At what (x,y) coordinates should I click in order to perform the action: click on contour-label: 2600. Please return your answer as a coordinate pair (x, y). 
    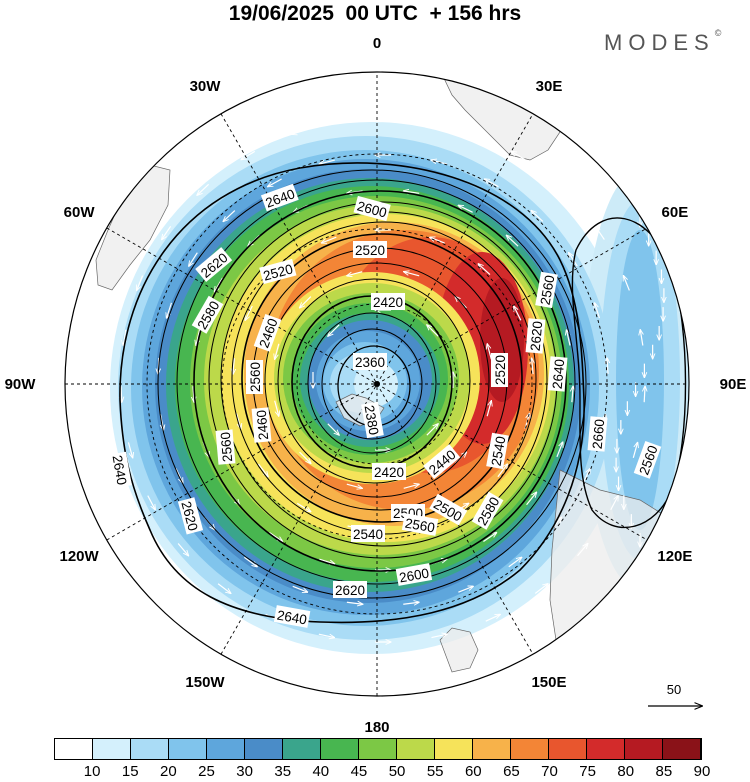
    Looking at the image, I should click on (414, 574).